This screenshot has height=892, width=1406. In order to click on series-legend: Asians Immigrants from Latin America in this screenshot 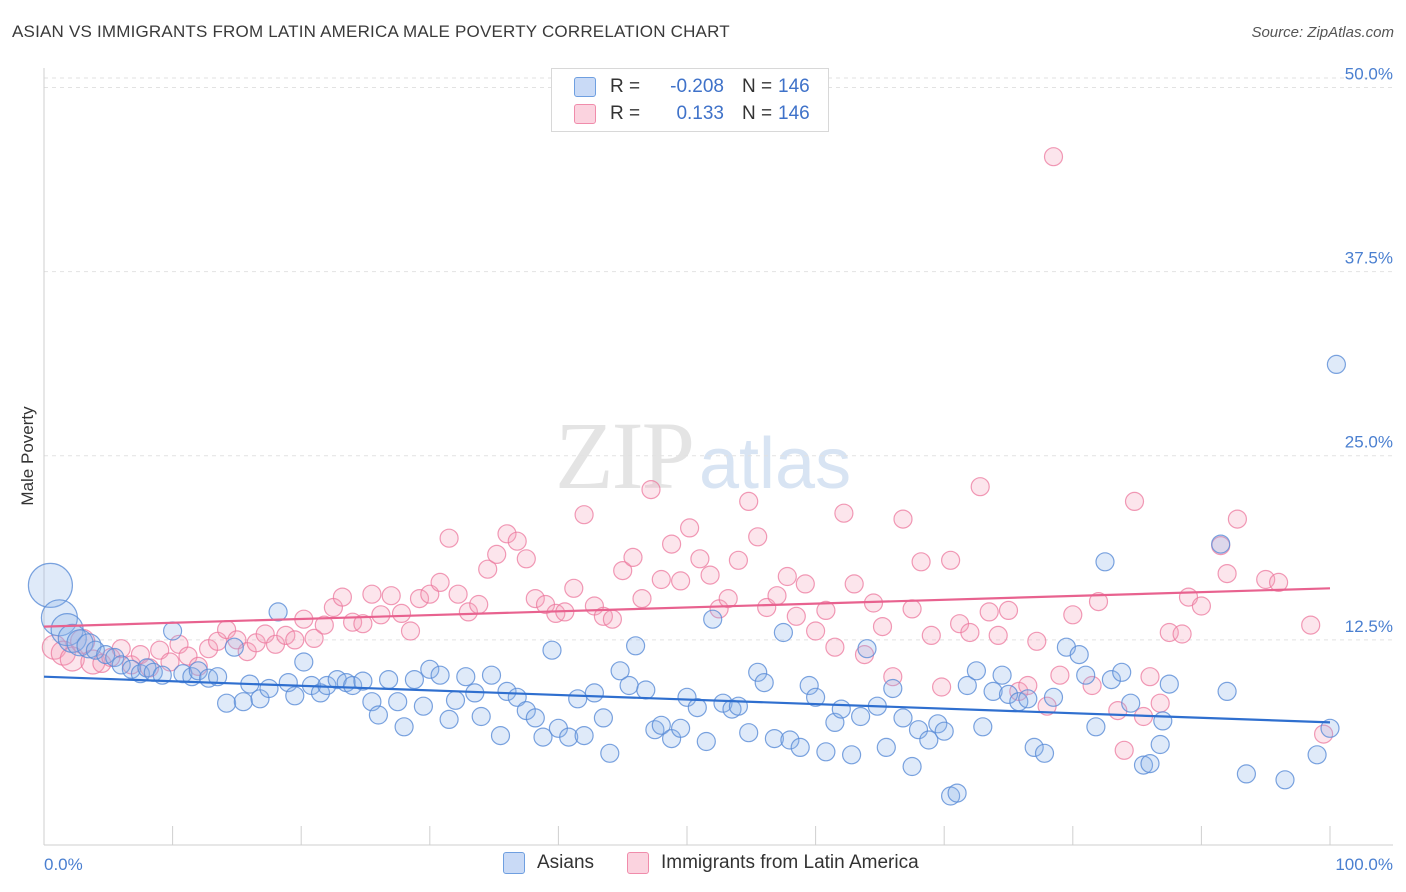, I will do `click(703, 865)`.